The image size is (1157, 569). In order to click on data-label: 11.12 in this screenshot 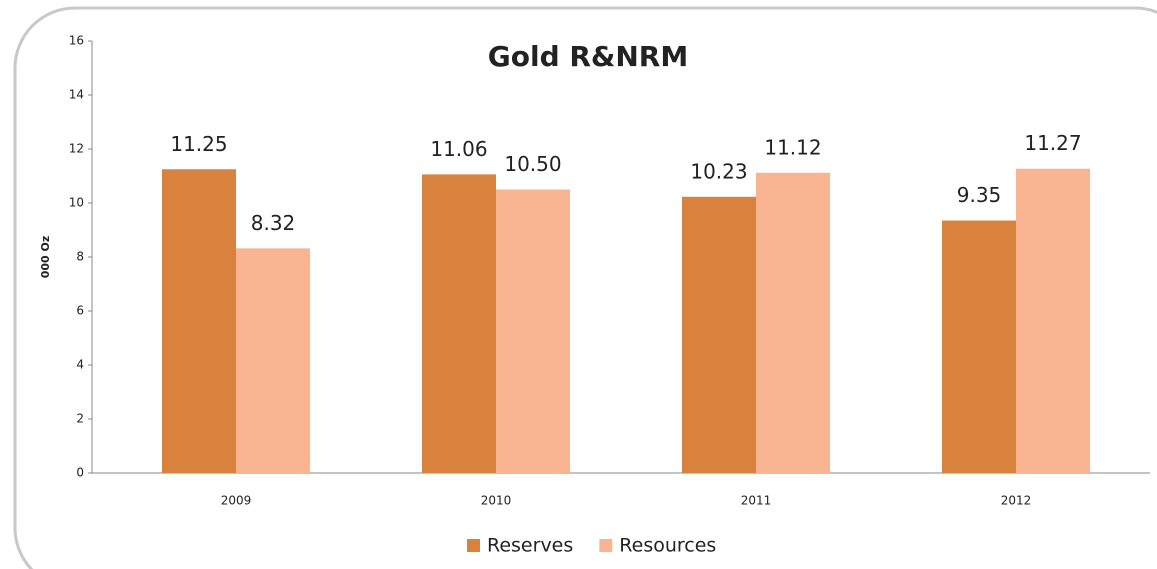, I will do `click(792, 147)`.